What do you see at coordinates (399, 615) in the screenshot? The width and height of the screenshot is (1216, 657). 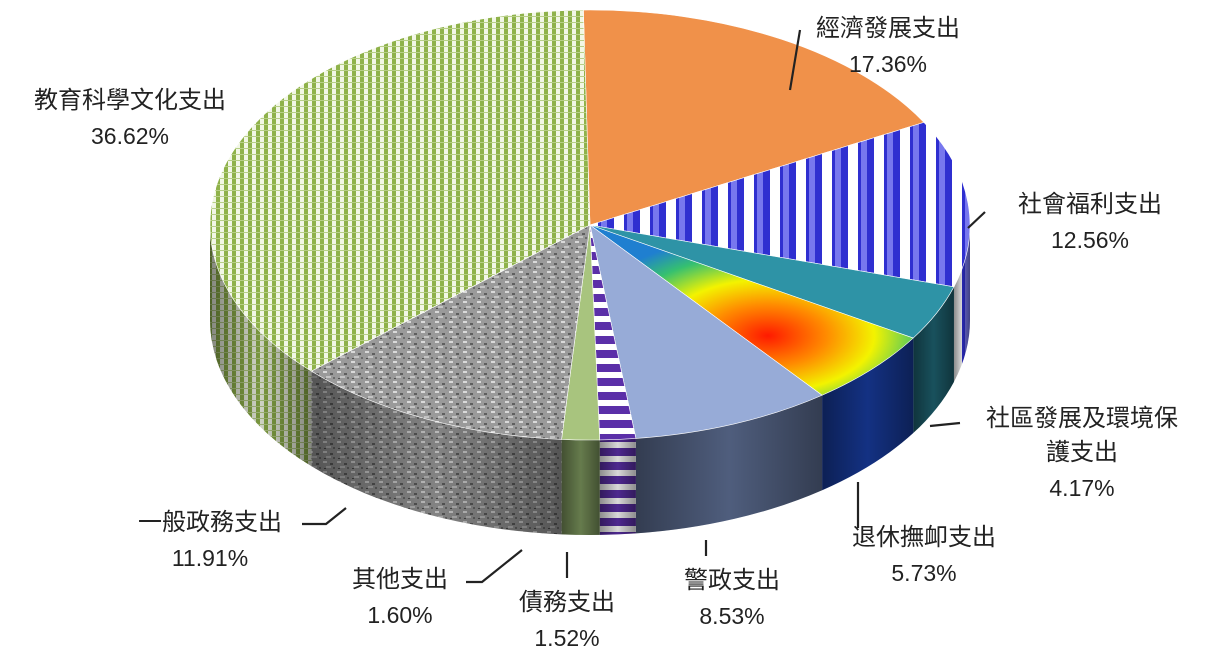 I see `slice-1-60pct-value-label: 1.60%` at bounding box center [399, 615].